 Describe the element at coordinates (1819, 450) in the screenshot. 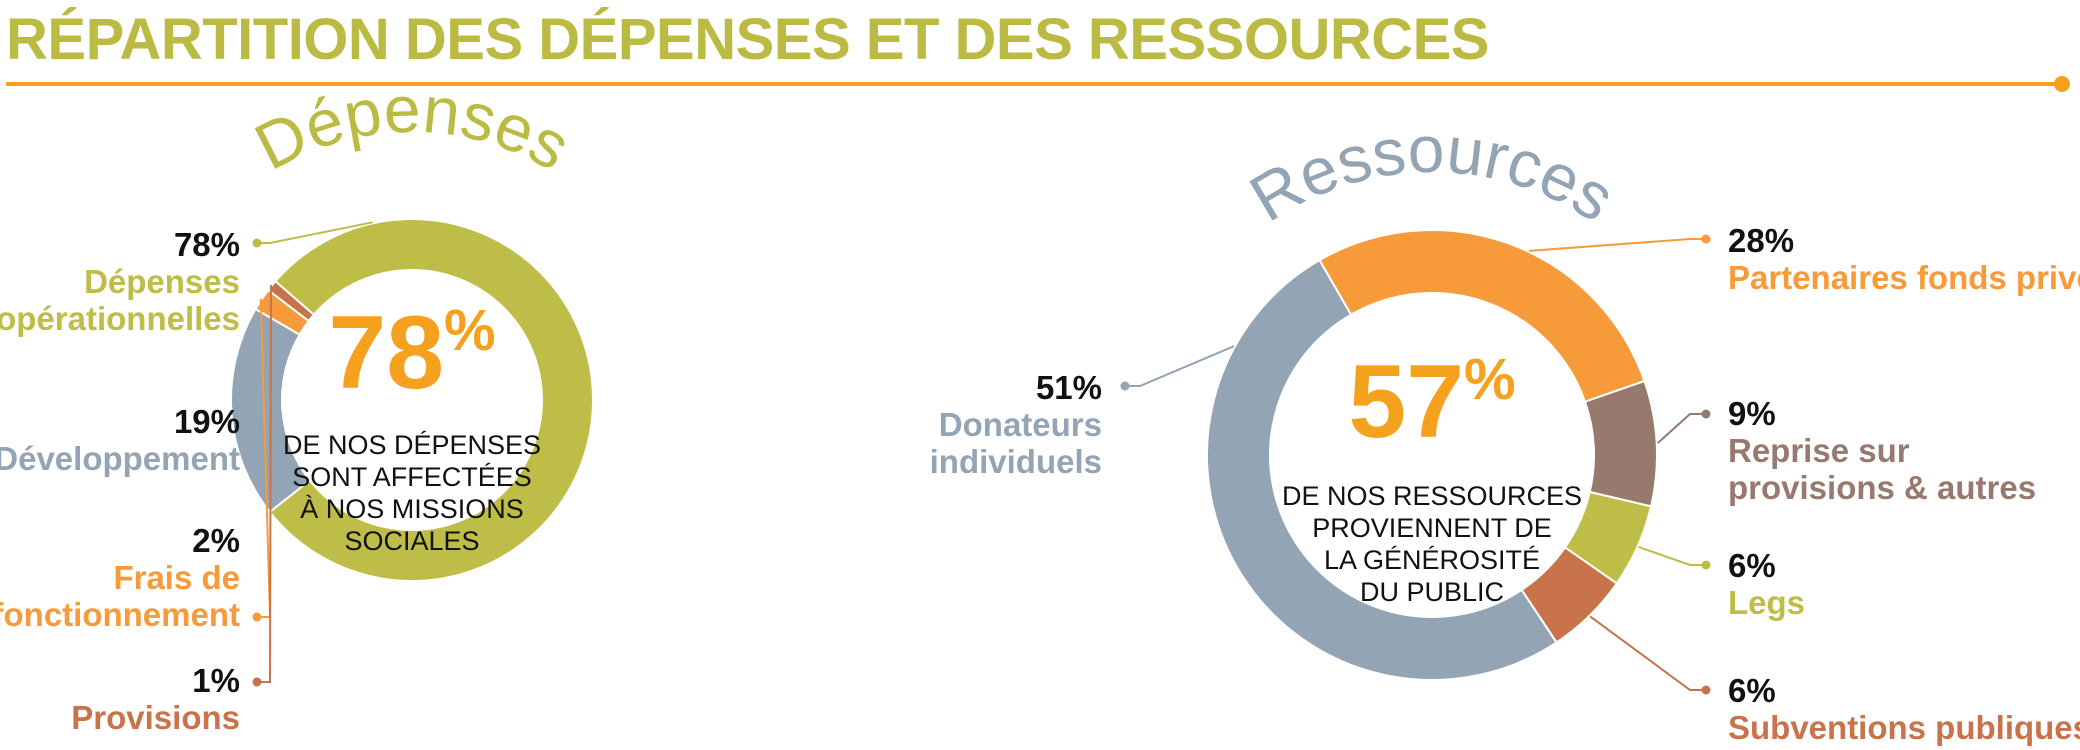

I see `legend-label-2-2-1: Reprise sur` at that location.